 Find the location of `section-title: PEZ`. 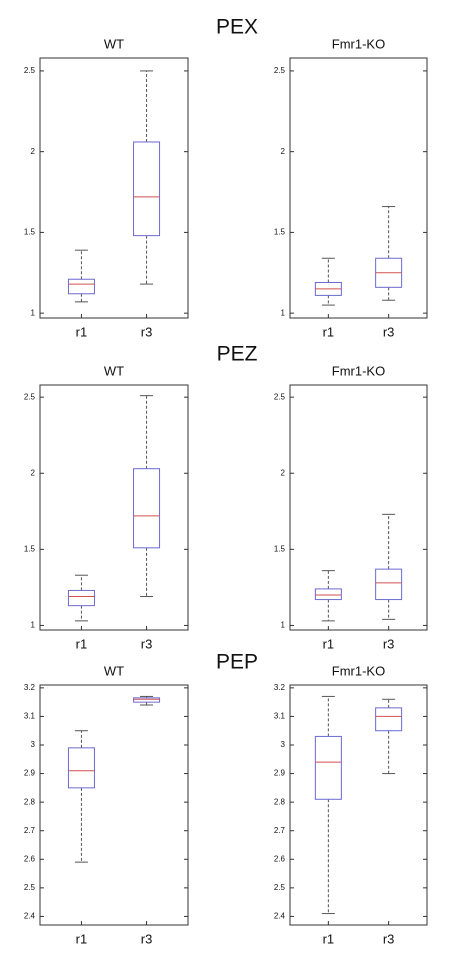

section-title: PEZ is located at coordinates (237, 354).